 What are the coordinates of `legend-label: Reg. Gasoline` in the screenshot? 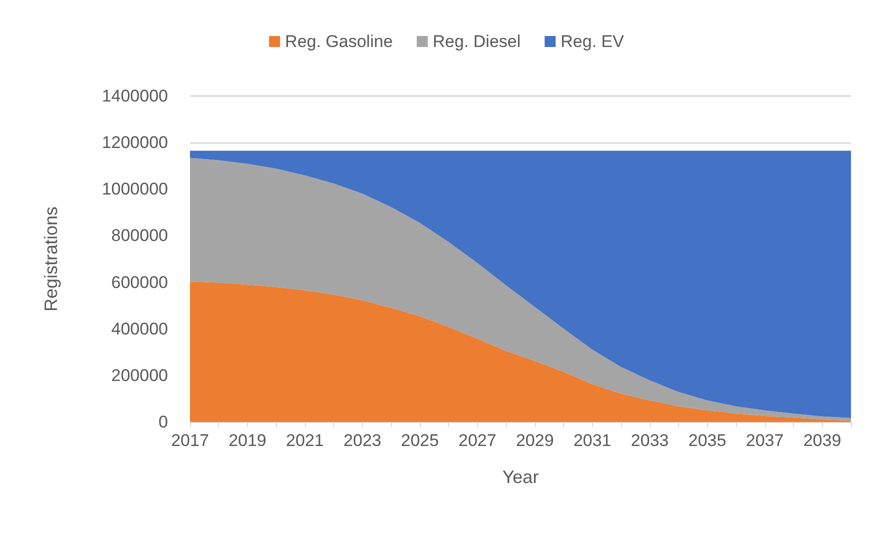 It's located at (339, 41).